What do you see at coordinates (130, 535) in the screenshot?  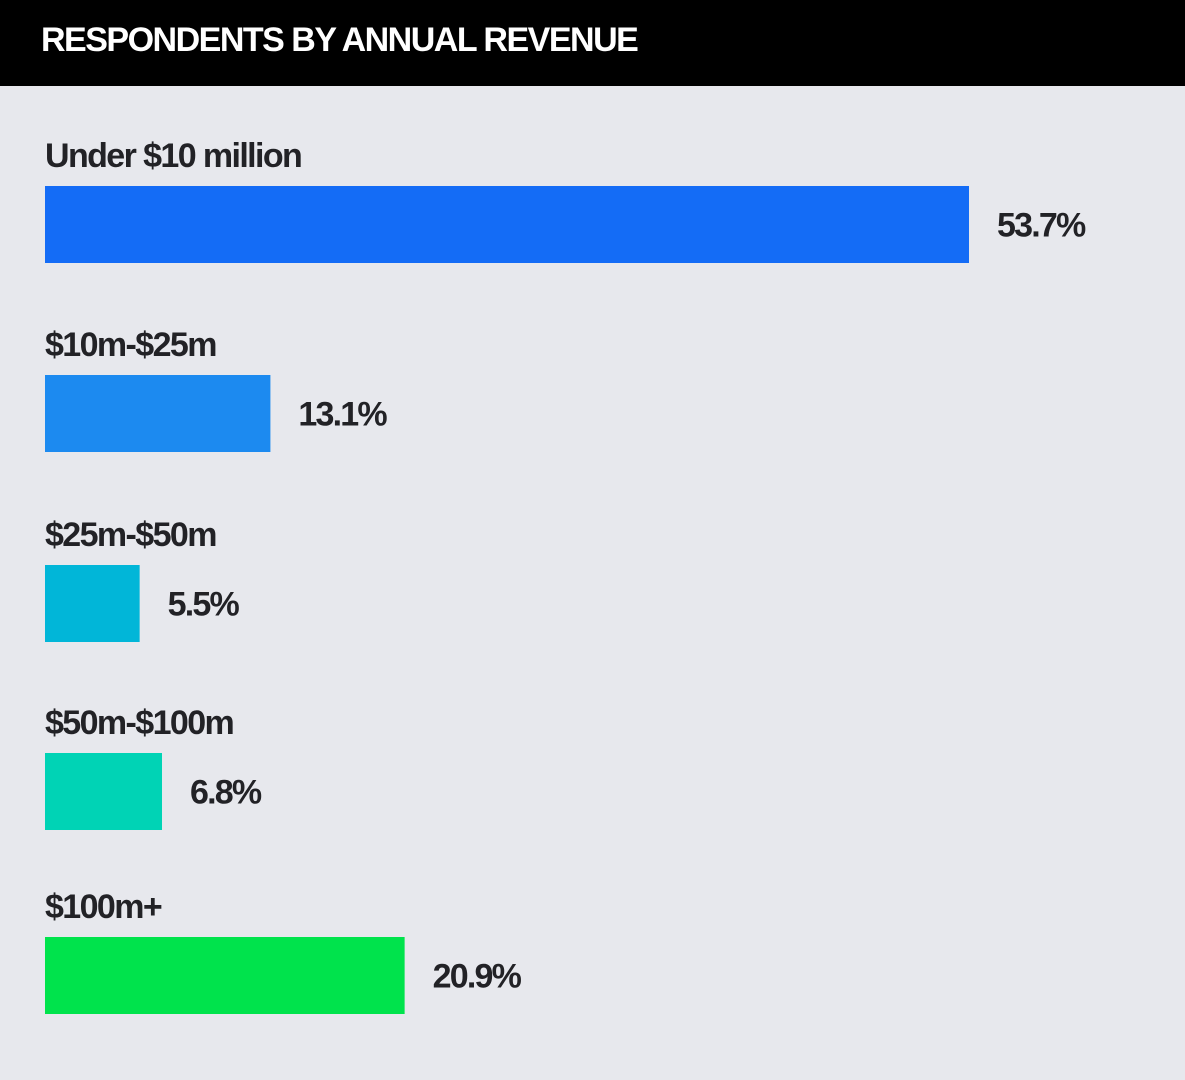 I see `category-label: $25m-$50m` at bounding box center [130, 535].